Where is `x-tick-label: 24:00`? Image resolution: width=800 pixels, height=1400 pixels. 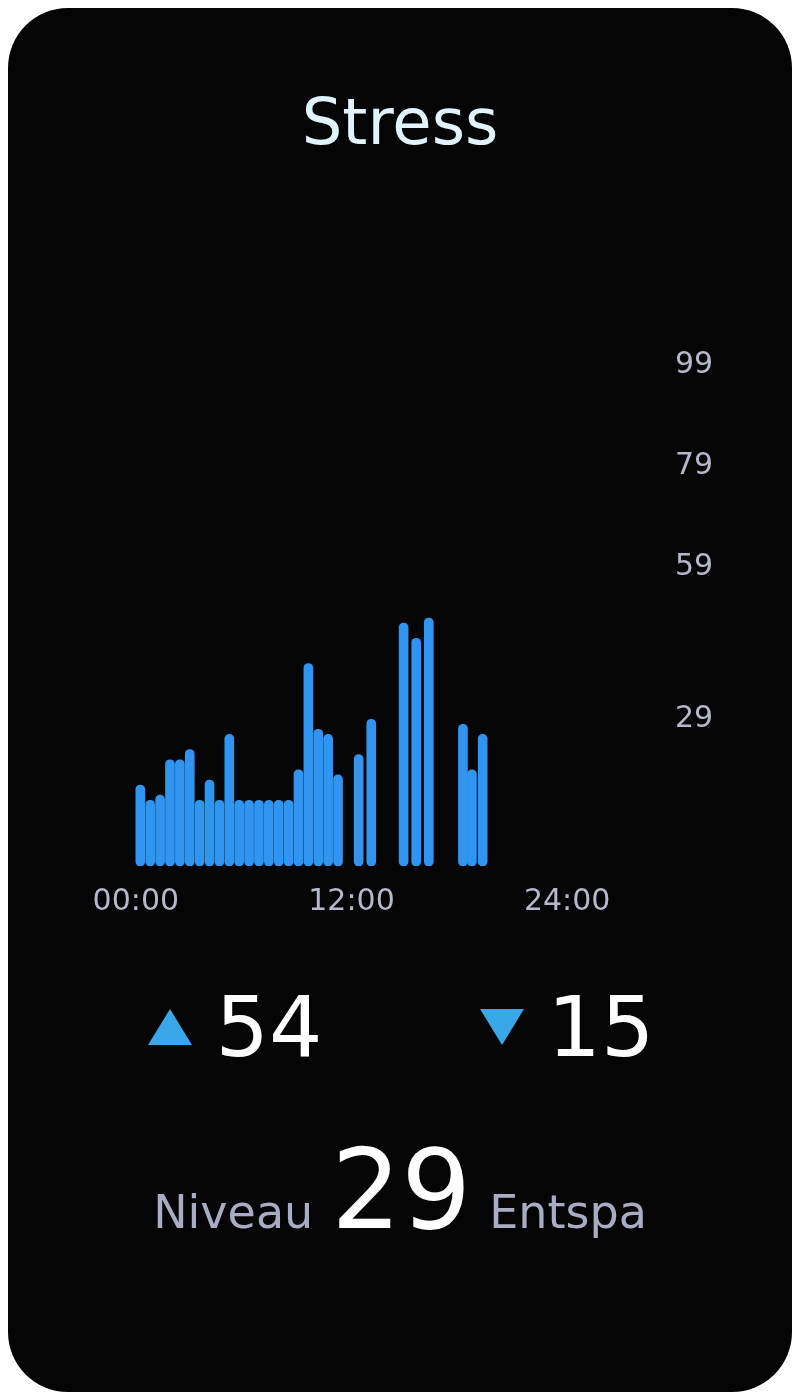 x-tick-label: 24:00 is located at coordinates (567, 899).